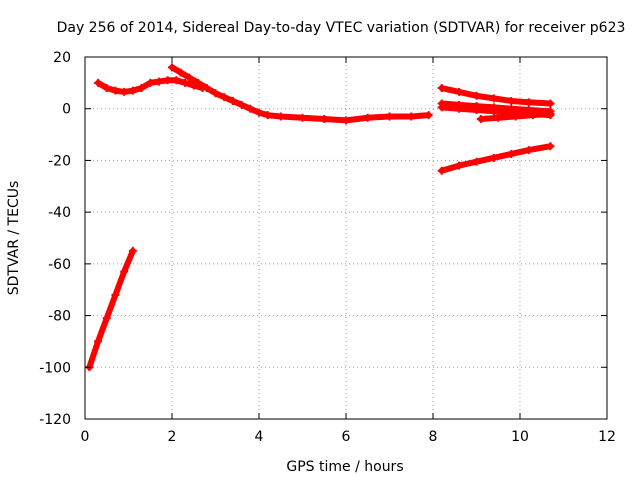  I want to click on series-band, so click(111, 309).